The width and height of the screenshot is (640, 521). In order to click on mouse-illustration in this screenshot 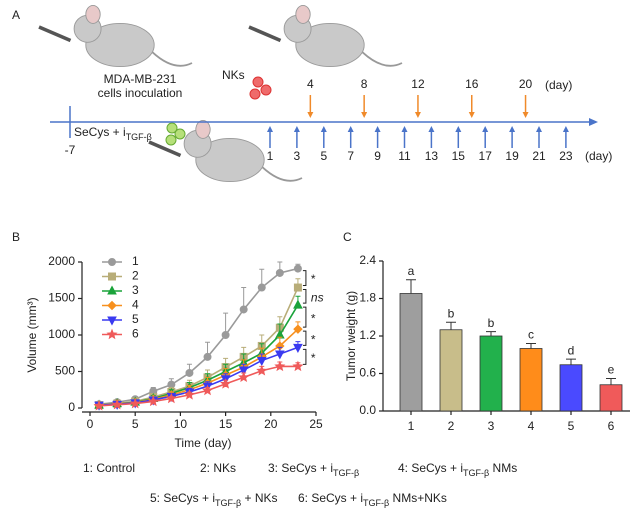, I will do `click(115, 36)`.